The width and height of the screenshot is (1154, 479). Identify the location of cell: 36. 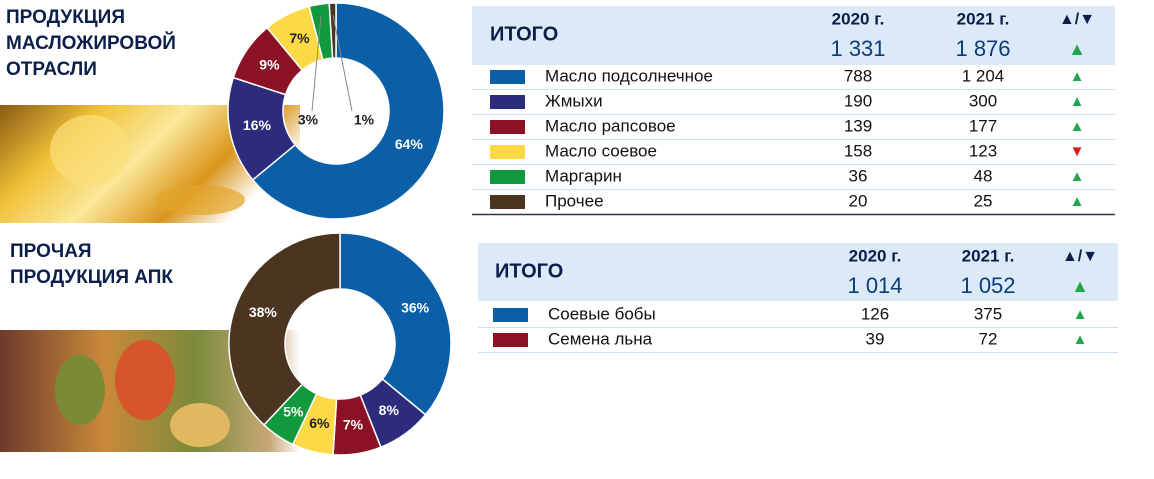
(858, 175).